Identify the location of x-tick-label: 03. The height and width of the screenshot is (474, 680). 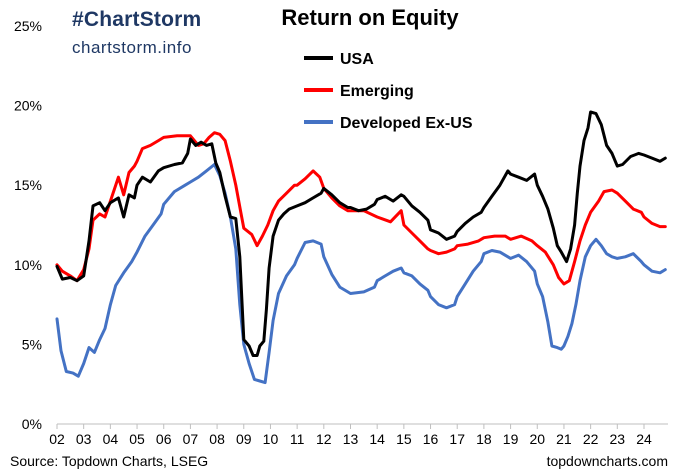
(84, 439).